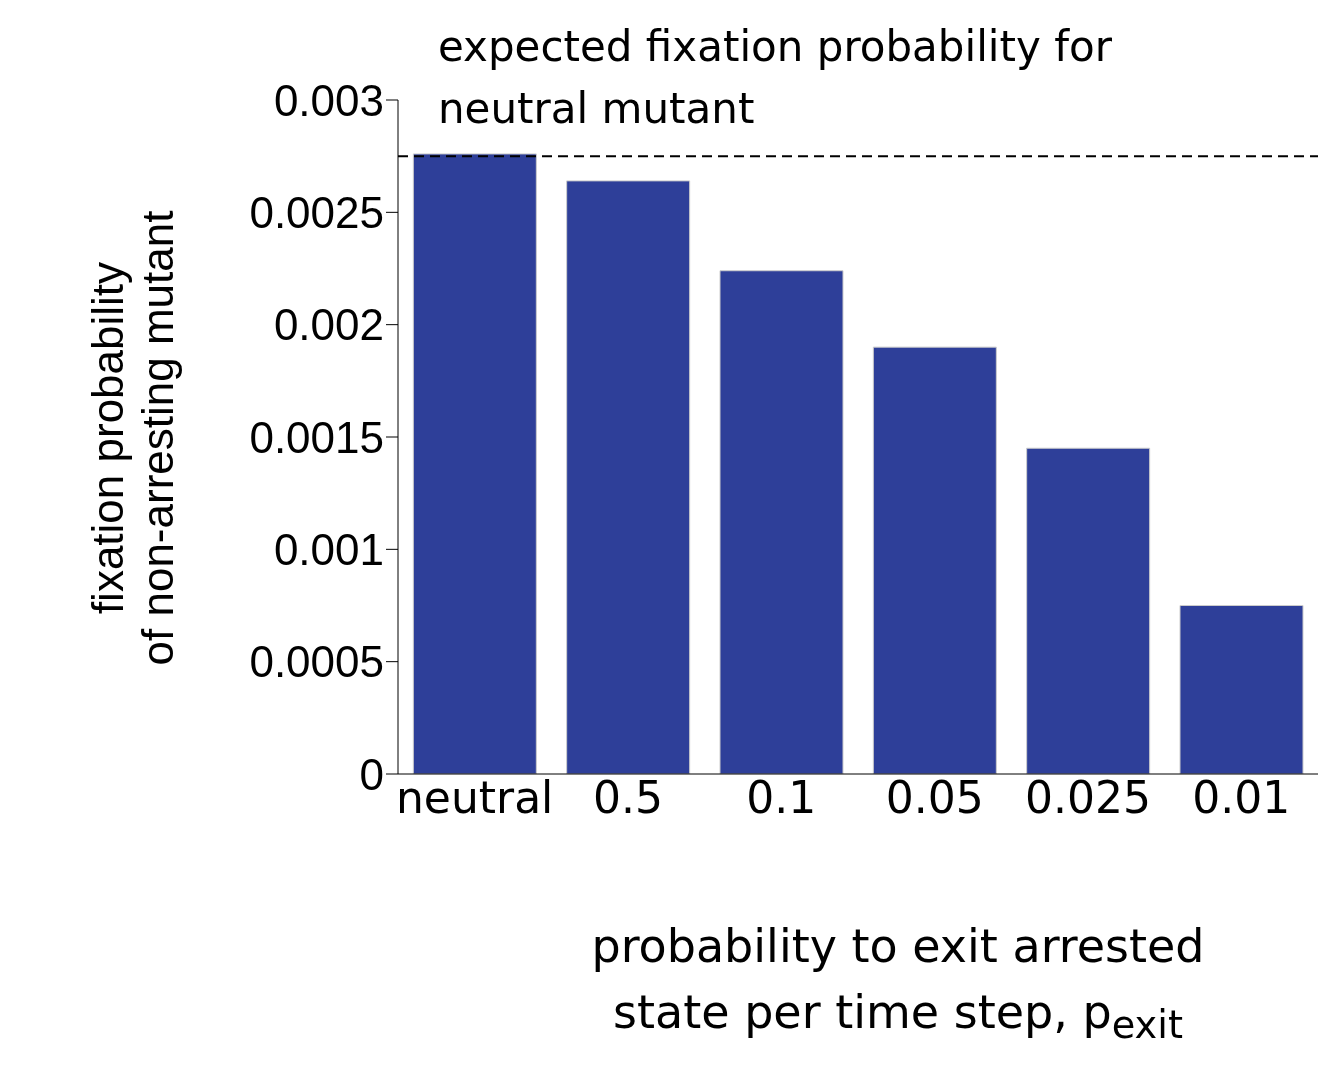  I want to click on x-tick-label: neutral, so click(474, 798).